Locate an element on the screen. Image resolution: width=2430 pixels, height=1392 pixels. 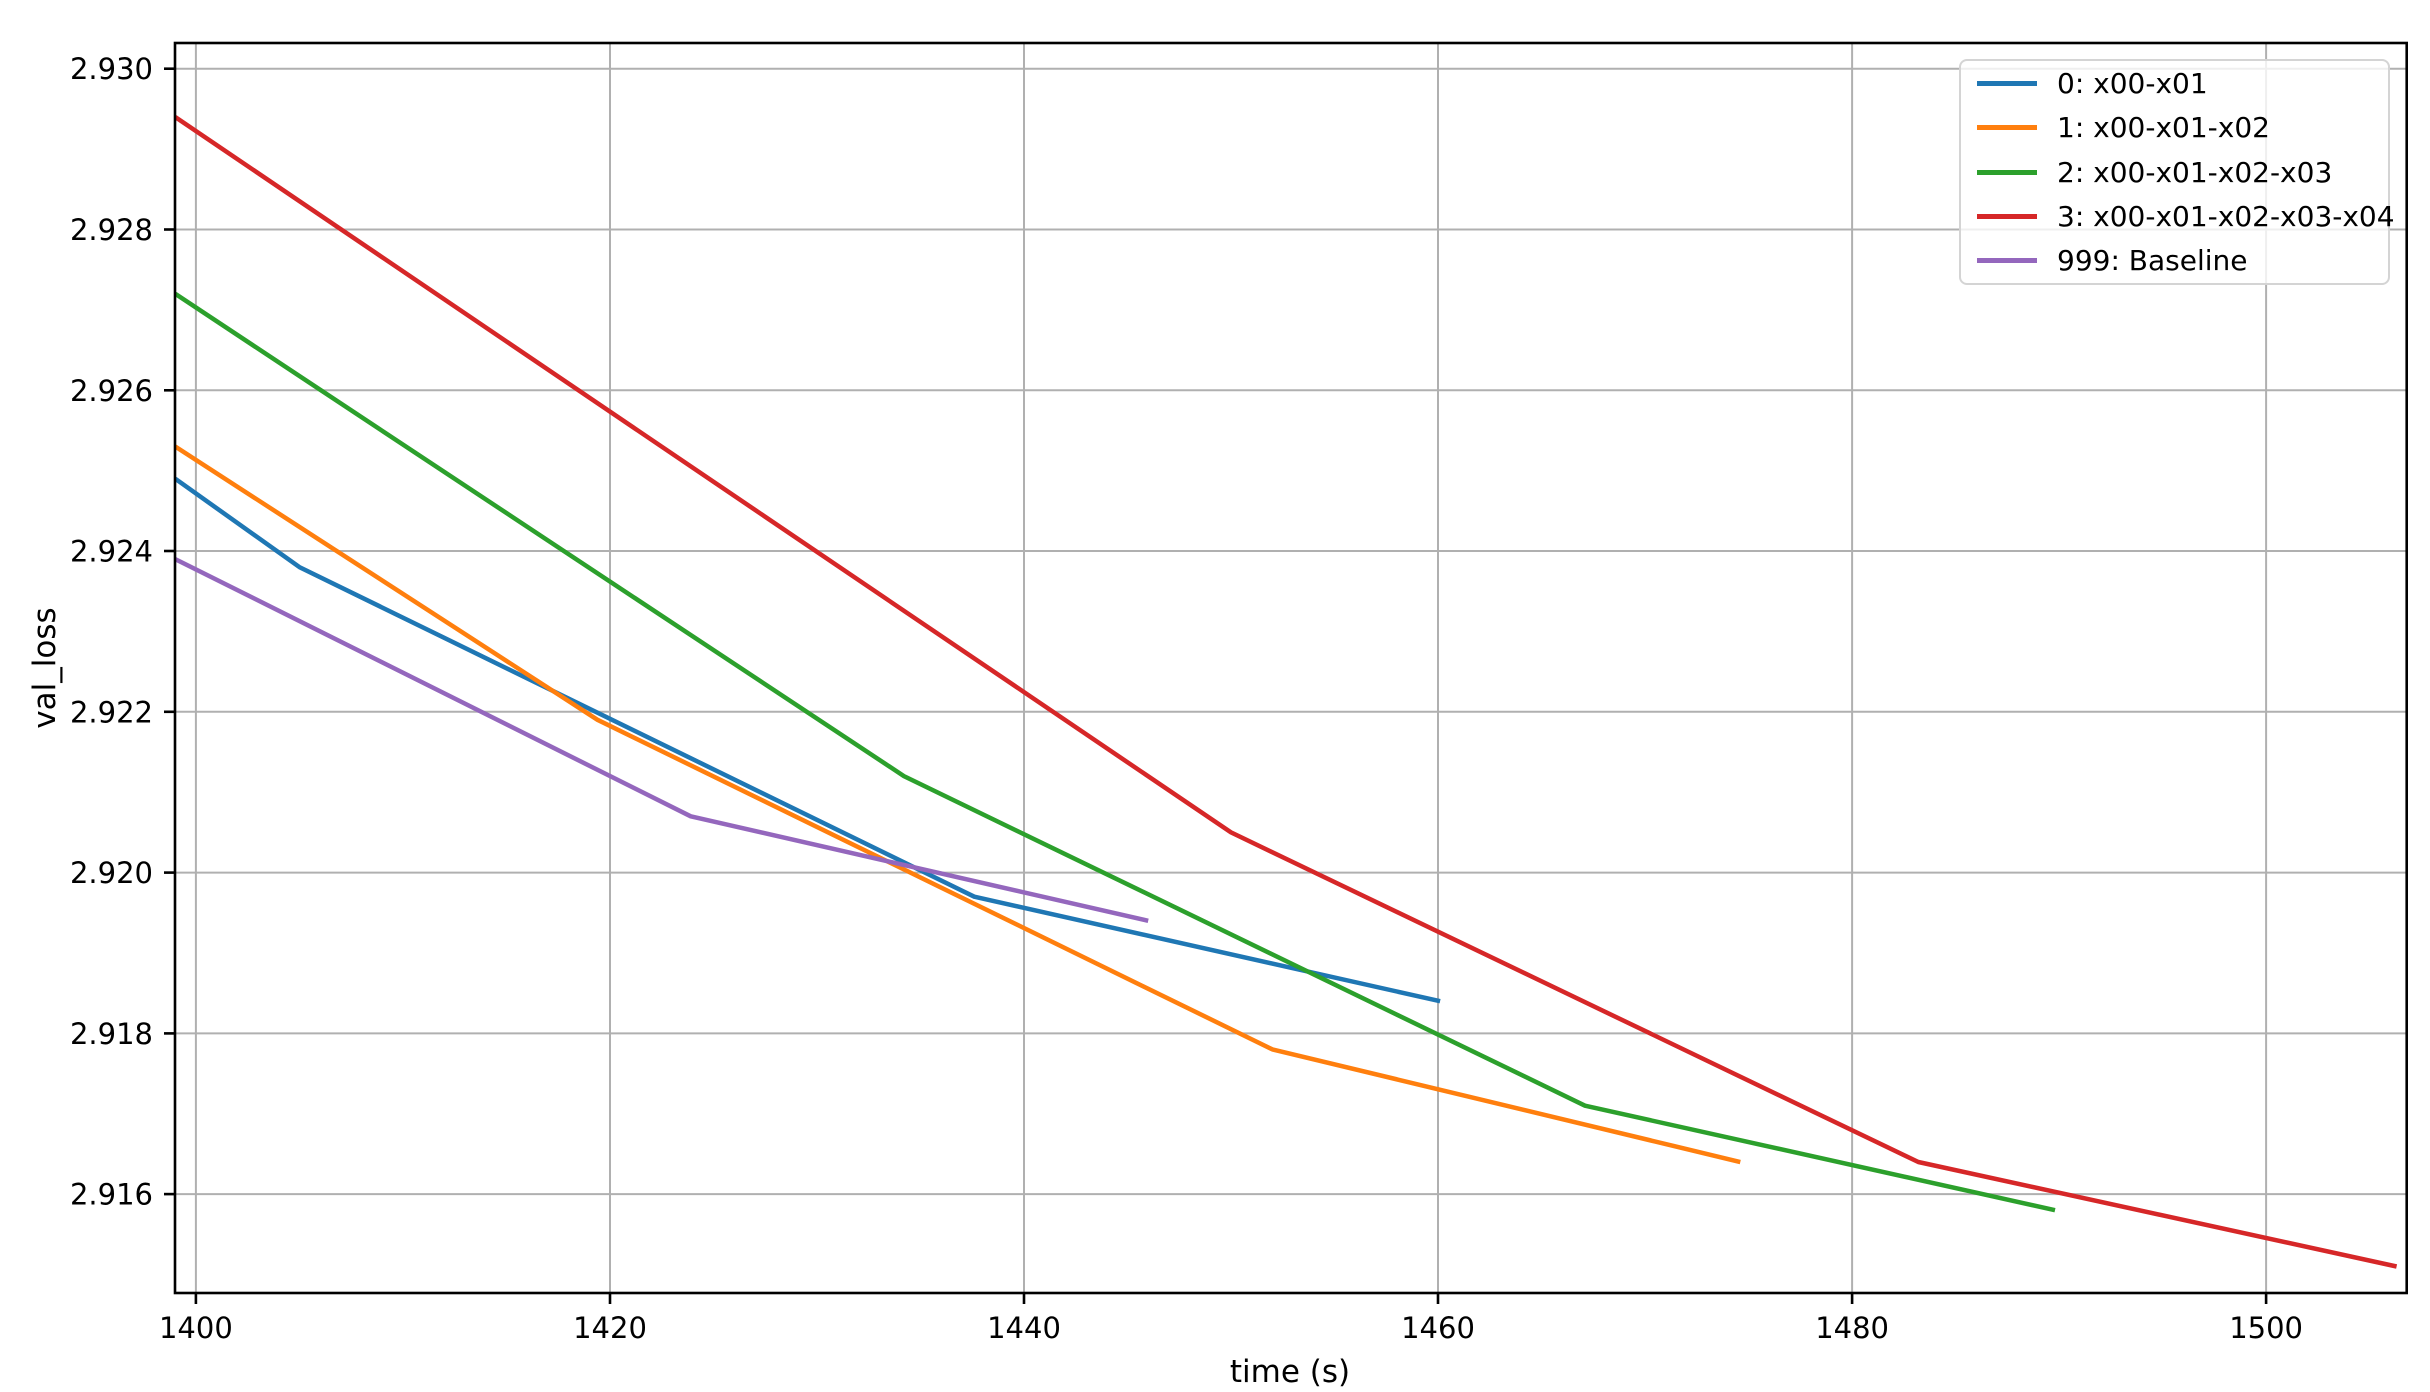
y-tick-label: 2.918 is located at coordinates (111, 1034).